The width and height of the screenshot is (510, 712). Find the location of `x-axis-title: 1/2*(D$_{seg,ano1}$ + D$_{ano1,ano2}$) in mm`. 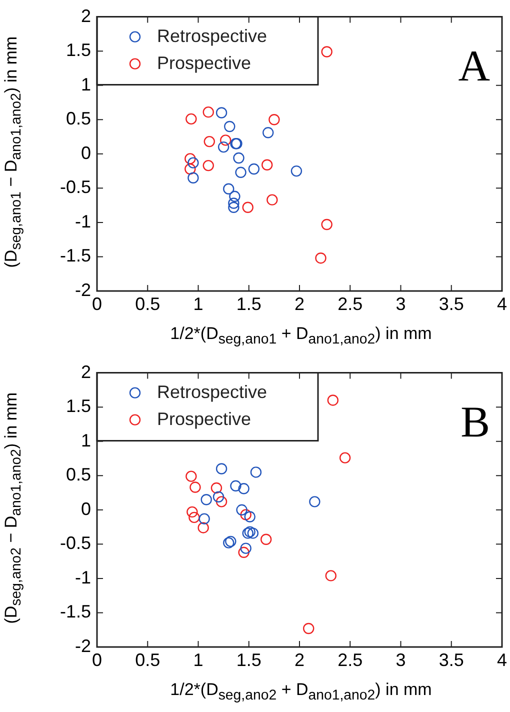

x-axis-title: 1/2*(D$_{seg,ano1}$ + D$_{ano1,ano2}$) in mm is located at coordinates (301, 336).